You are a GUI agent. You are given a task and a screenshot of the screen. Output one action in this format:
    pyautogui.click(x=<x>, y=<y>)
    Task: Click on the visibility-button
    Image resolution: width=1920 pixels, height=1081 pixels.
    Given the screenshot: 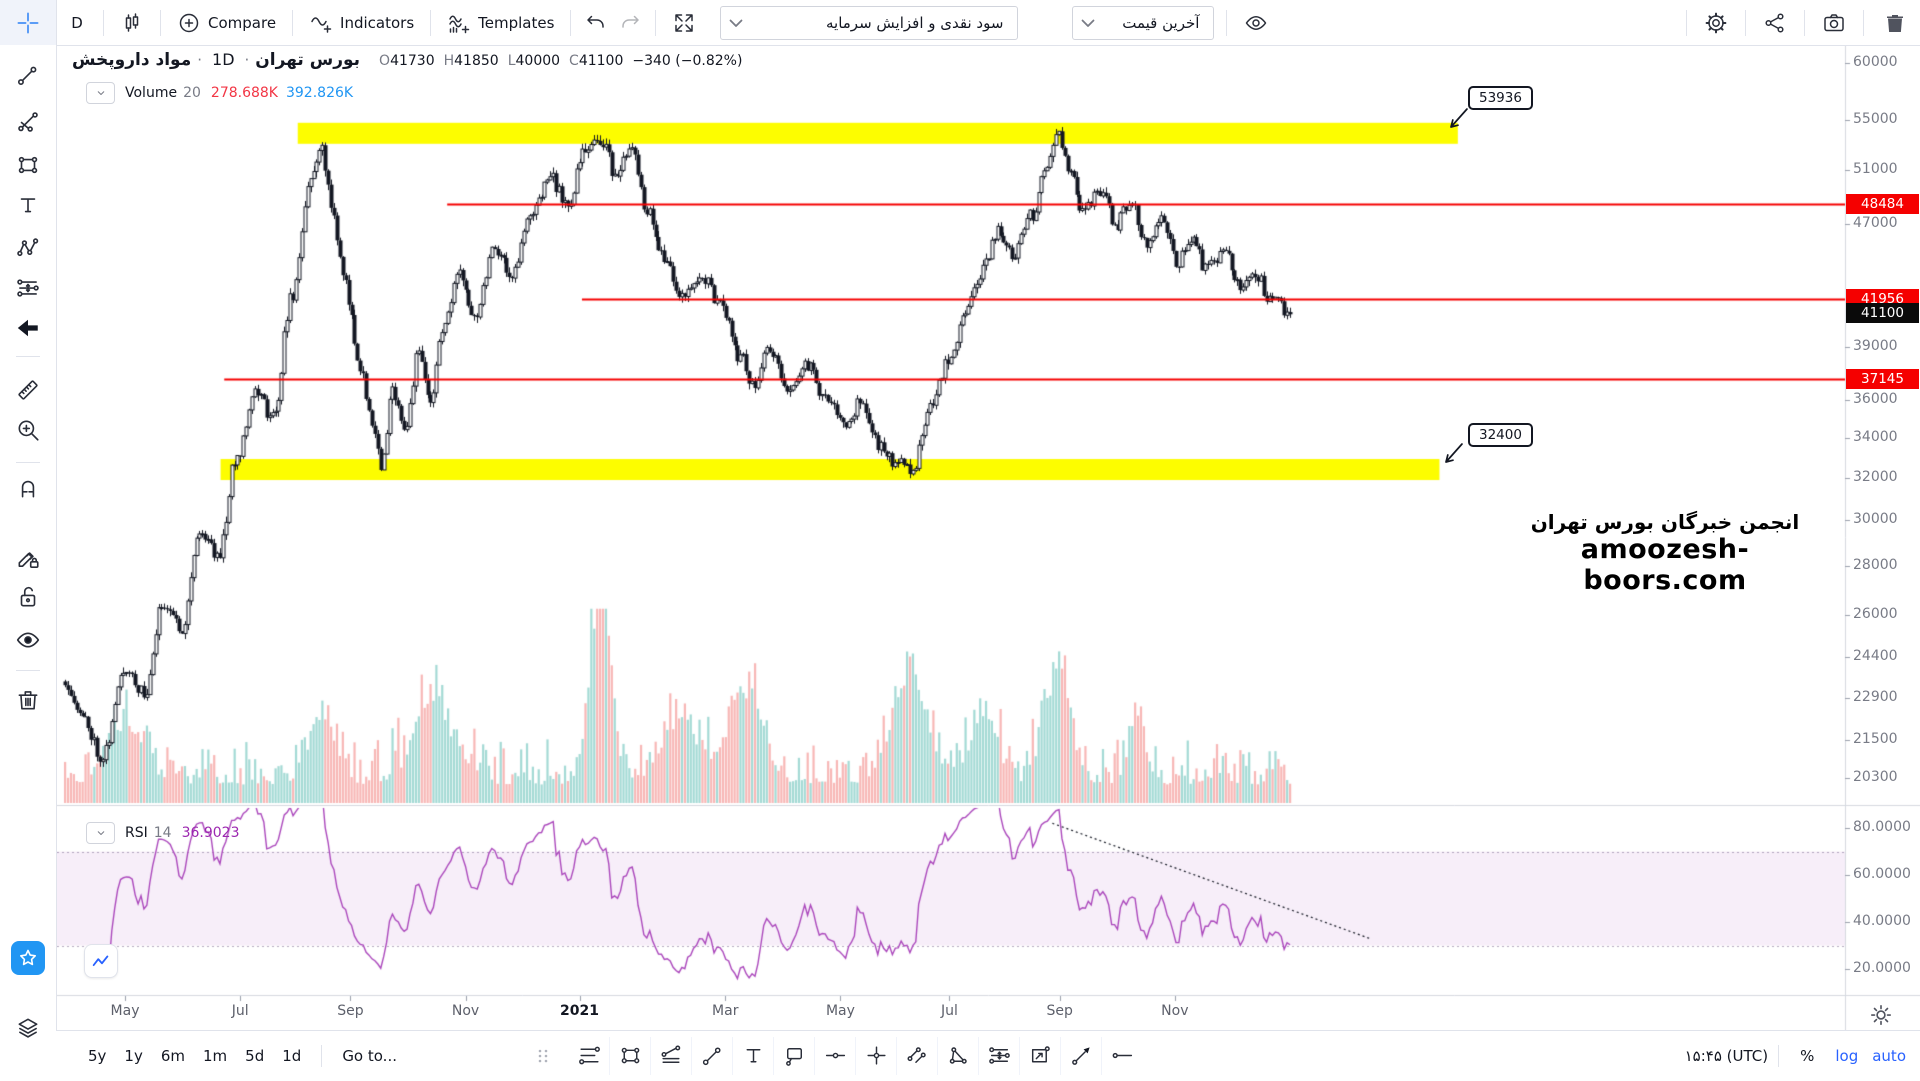 What is the action you would take?
    pyautogui.click(x=1256, y=22)
    